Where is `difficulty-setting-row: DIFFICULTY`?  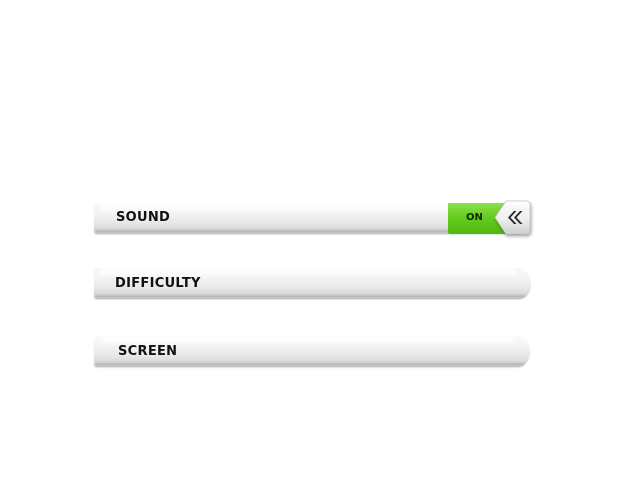 difficulty-setting-row: DIFFICULTY is located at coordinates (312, 283).